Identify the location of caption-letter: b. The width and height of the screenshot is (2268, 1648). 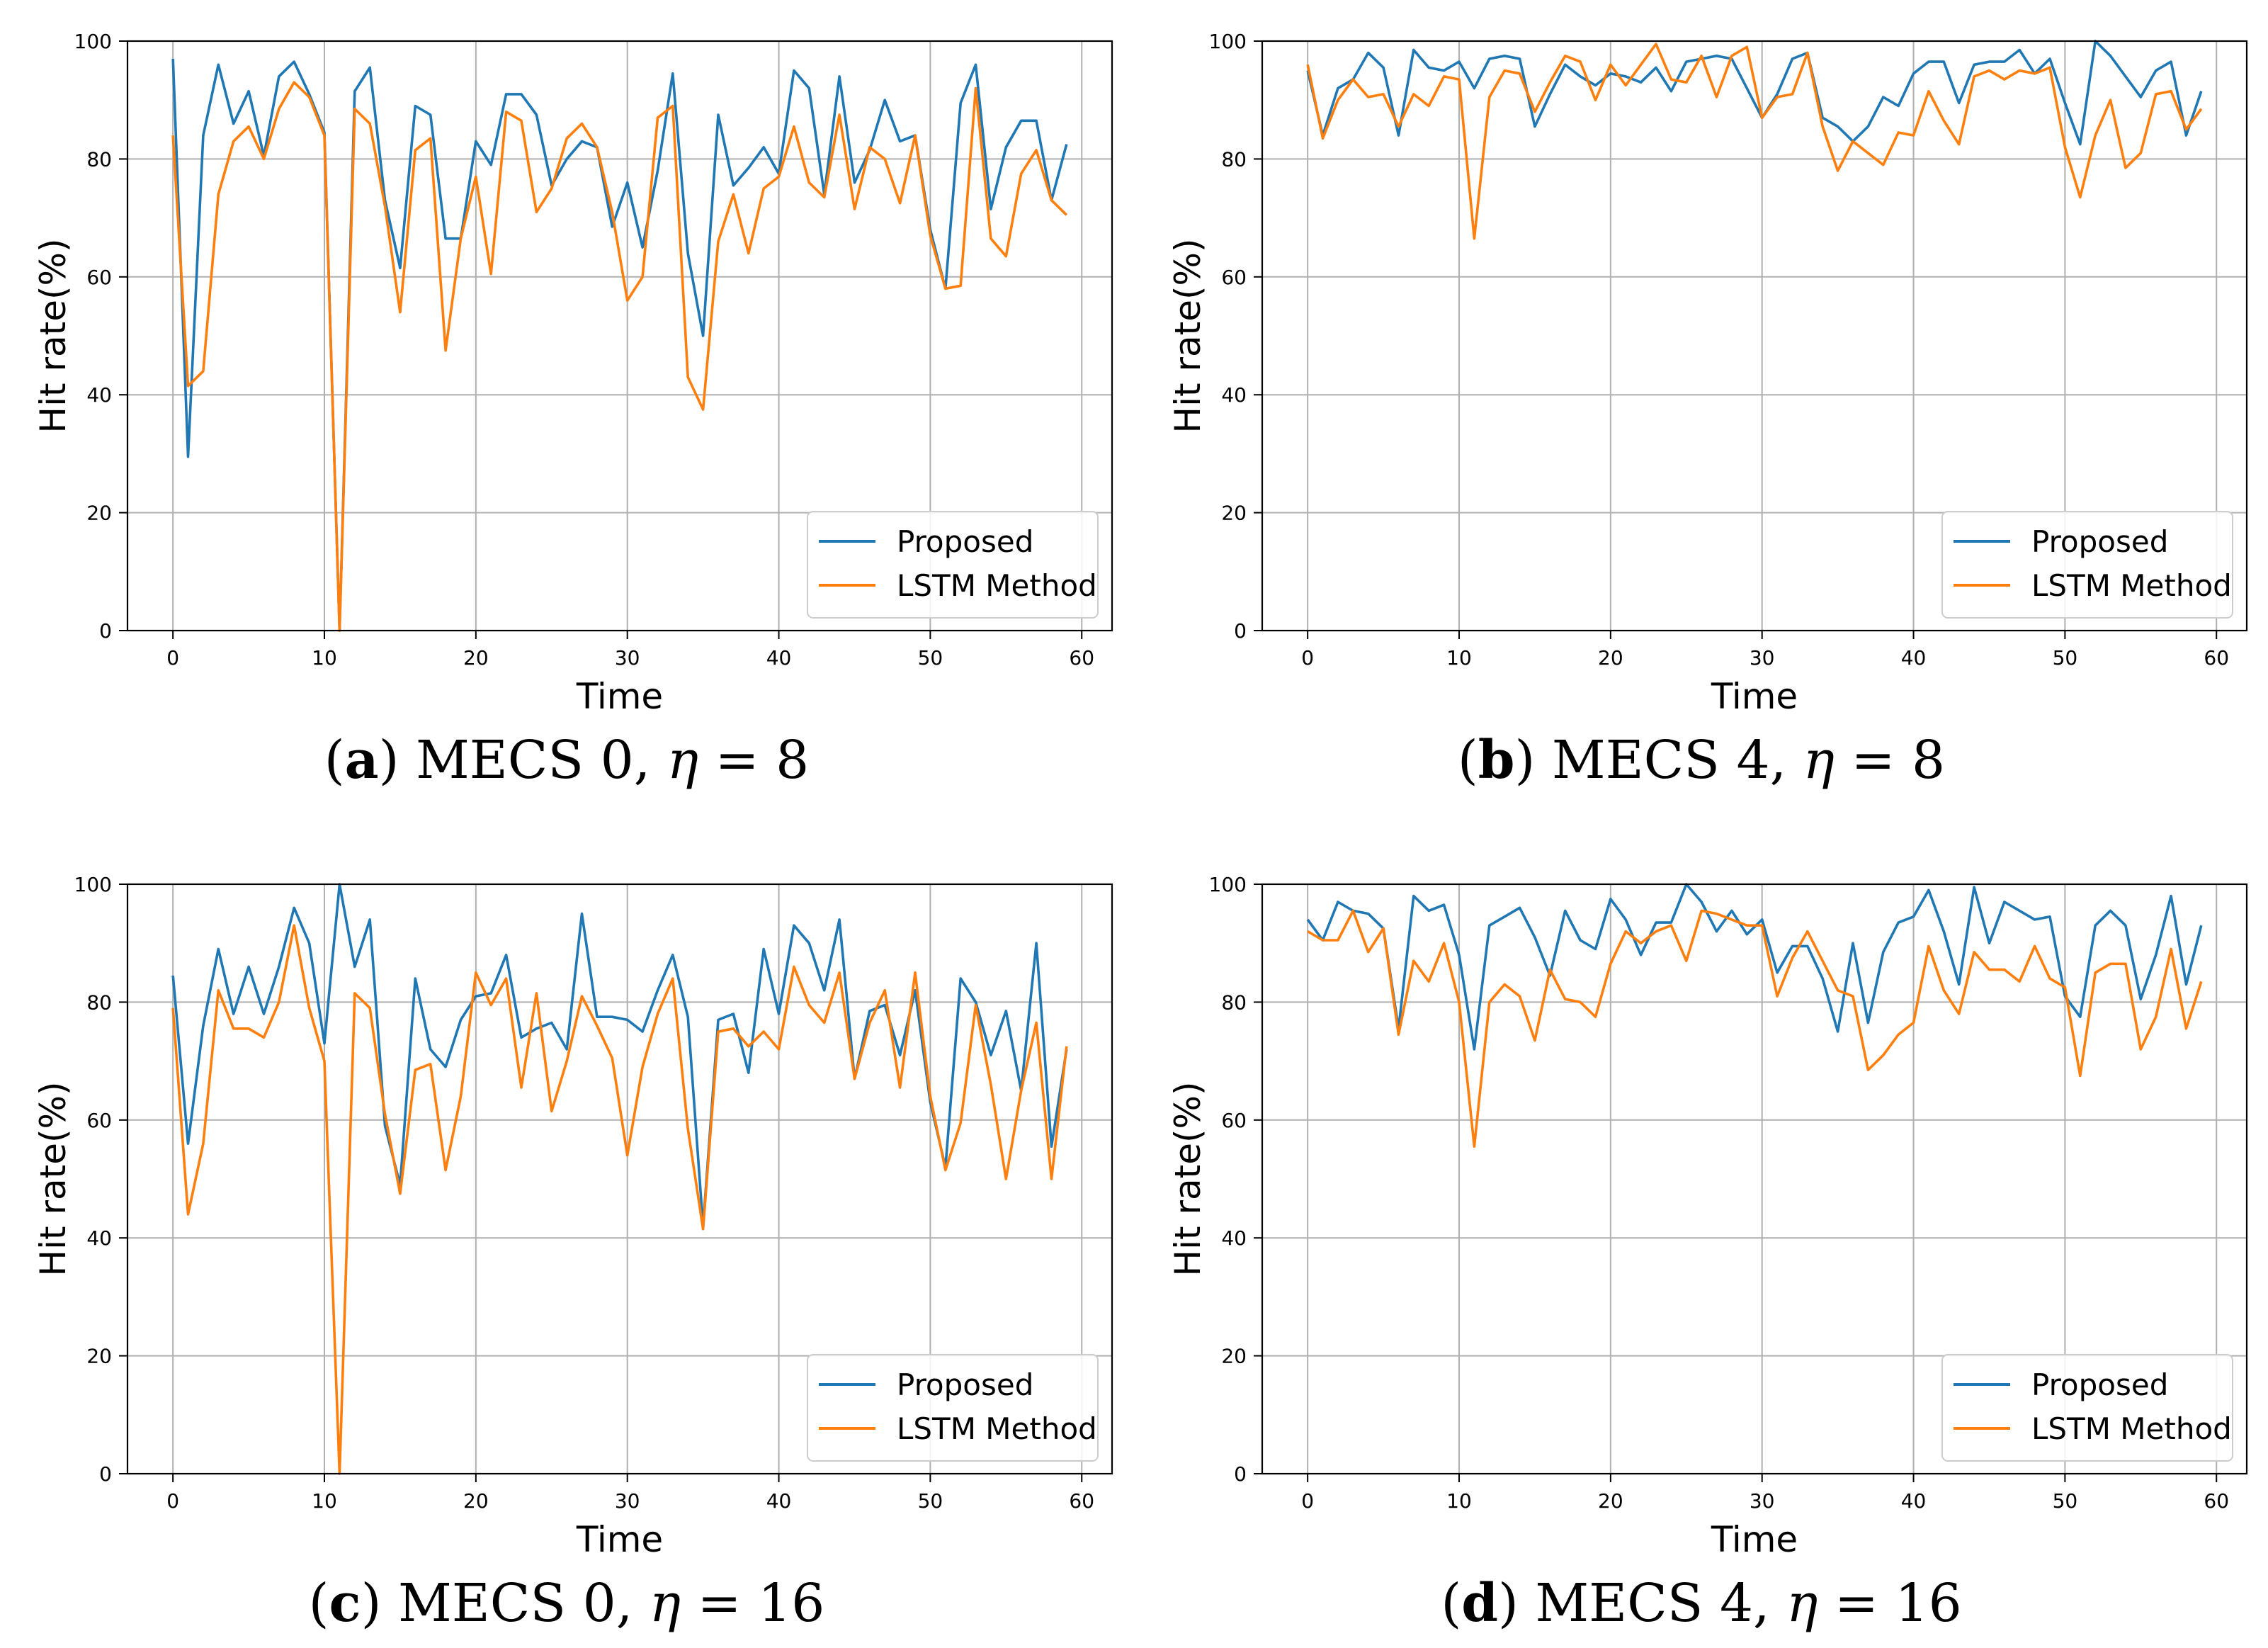
(1496, 760).